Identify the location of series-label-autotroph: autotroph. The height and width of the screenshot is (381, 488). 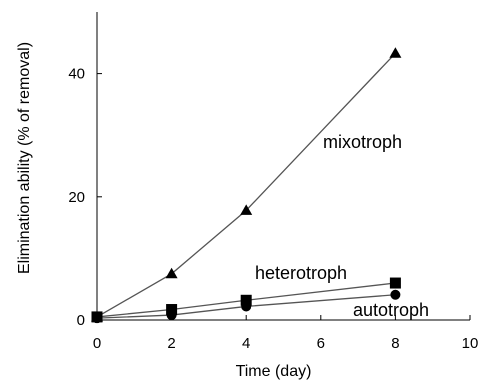
(391, 310).